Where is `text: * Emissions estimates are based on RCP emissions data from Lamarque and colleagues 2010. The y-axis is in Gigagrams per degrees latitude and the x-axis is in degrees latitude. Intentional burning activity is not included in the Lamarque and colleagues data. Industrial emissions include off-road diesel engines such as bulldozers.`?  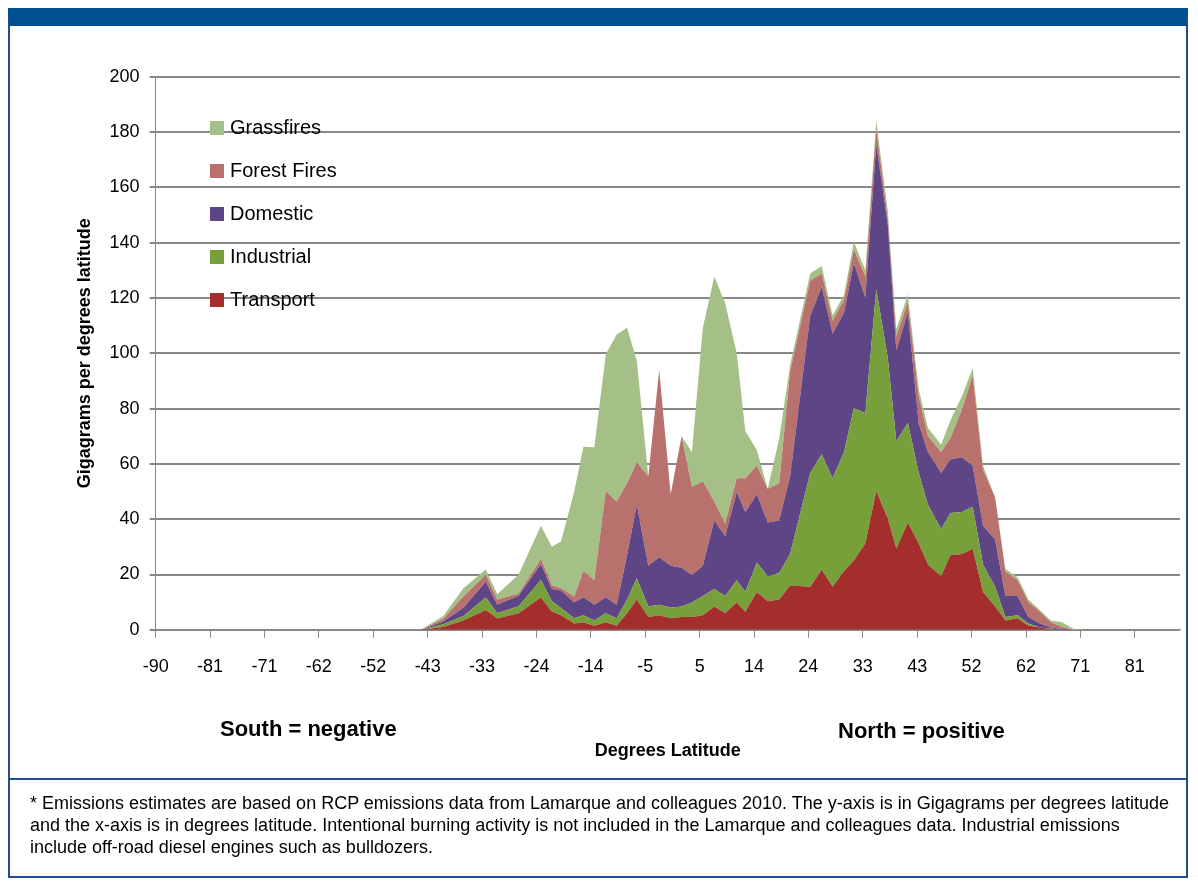
text: * Emissions estimates are based on RCP emissions data from Lamarque and colleagues 2010. The y-axis is in Gigagrams per degrees latitude and the x-axis is in degrees latitude. Intentional burning activity is not included in the Lamarque and colleagues data. Industrial emissions include off-road diesel engines such as bulldozers. is located at coordinates (600, 825).